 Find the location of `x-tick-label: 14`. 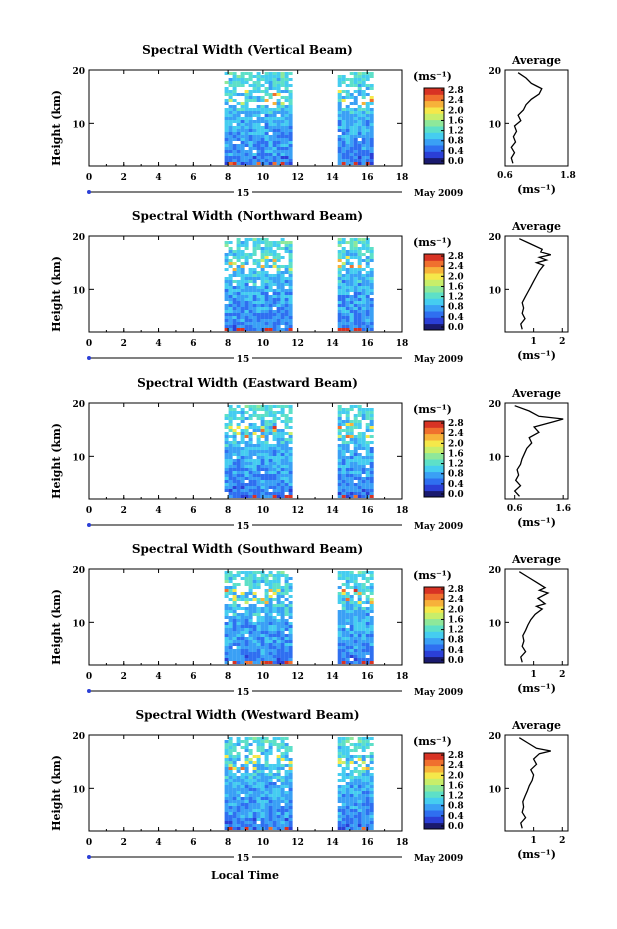

x-tick-label: 14 is located at coordinates (332, 511).